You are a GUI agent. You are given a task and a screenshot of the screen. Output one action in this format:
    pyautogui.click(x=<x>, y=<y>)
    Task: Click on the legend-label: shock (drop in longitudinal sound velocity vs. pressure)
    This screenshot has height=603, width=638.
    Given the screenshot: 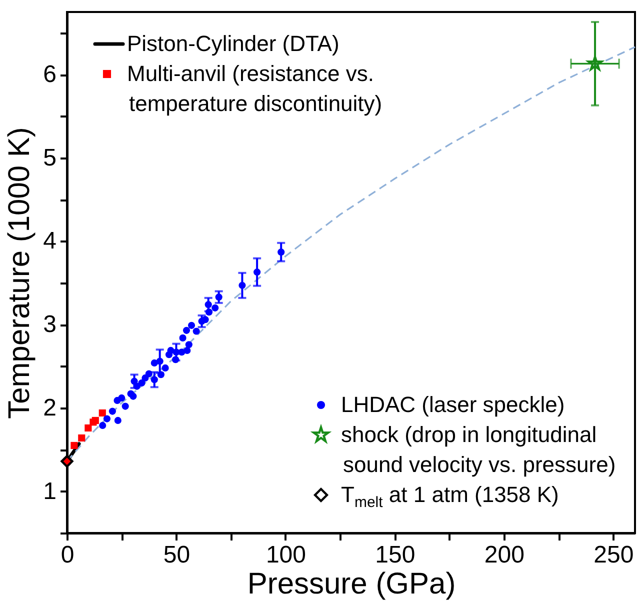 What is the action you would take?
    pyautogui.click(x=478, y=449)
    